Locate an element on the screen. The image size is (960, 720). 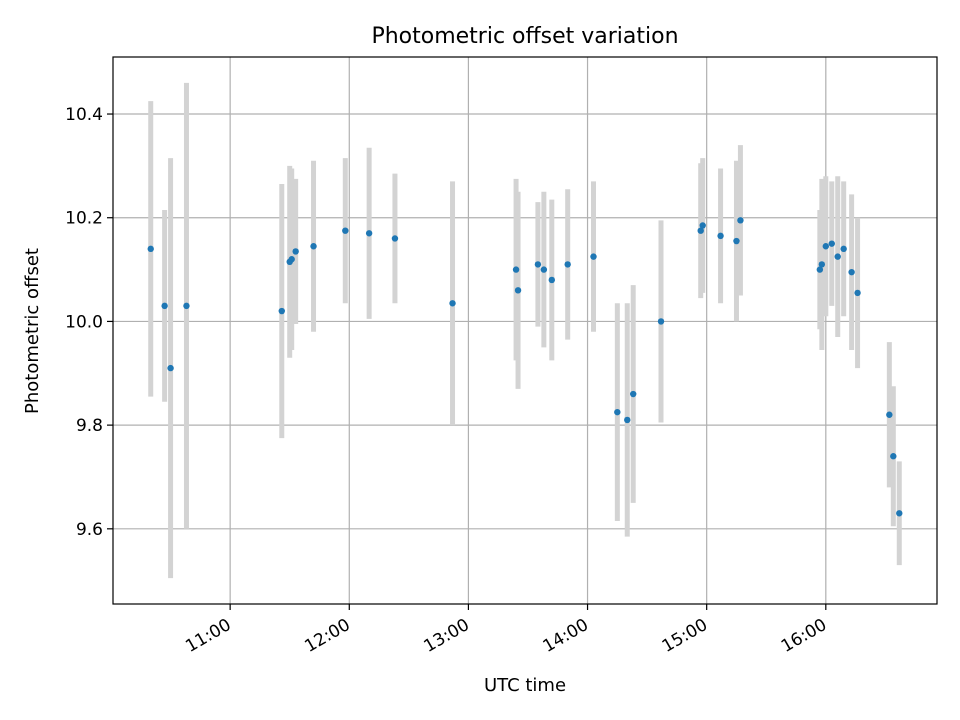
x-tick-label: 12:00 is located at coordinates (327, 636).